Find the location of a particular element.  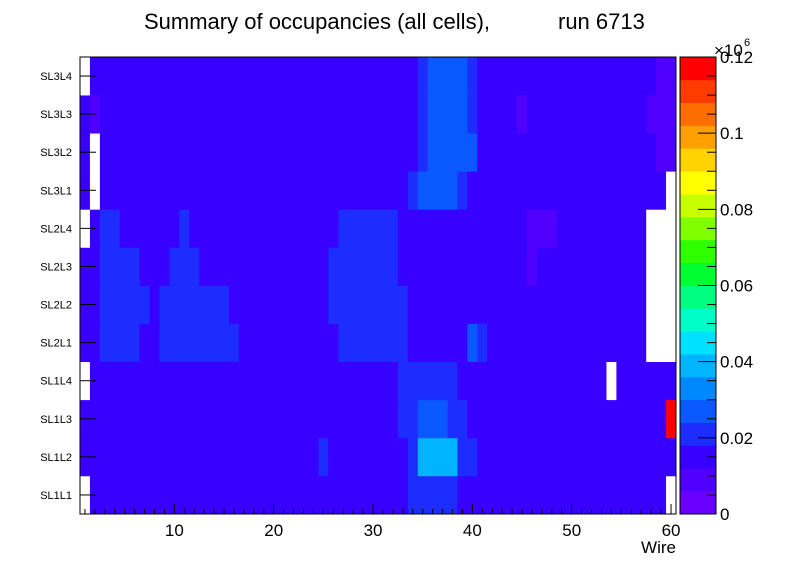

x-tick-label: 60 is located at coordinates (671, 530).